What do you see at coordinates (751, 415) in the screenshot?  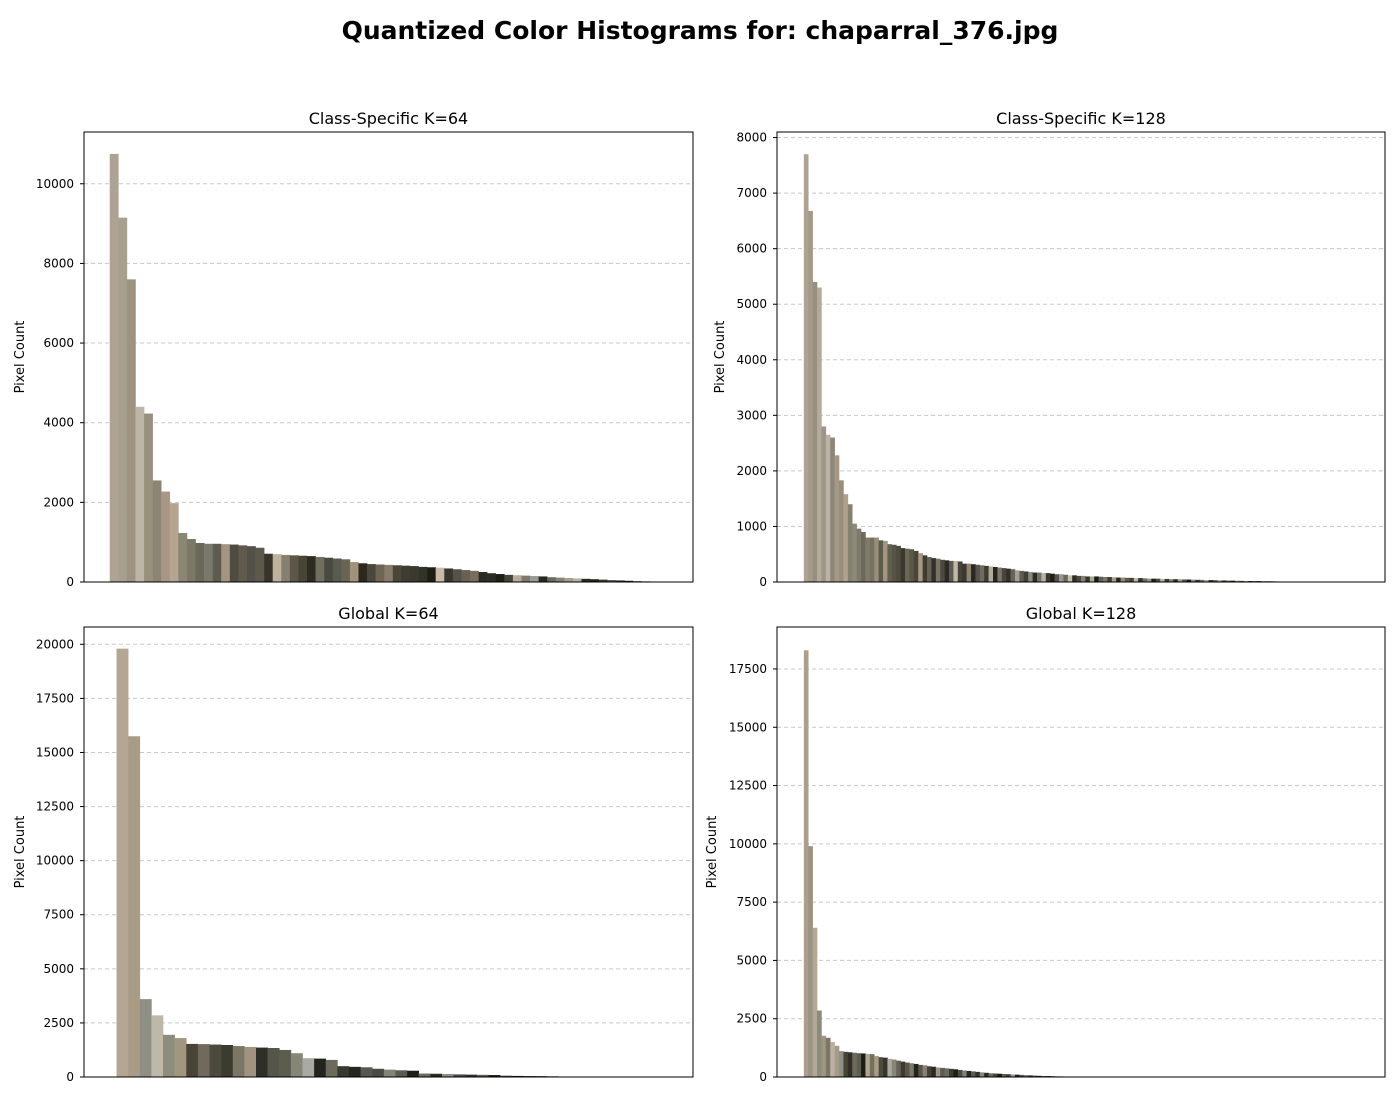 I see `y-tick-label: 3000` at bounding box center [751, 415].